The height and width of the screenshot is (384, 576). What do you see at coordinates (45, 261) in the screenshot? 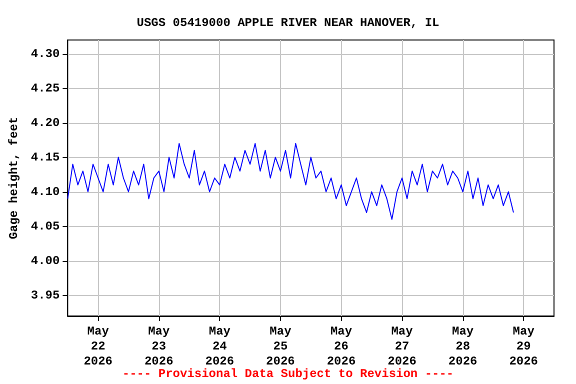
I see `y-tick-label: 4.00` at bounding box center [45, 261].